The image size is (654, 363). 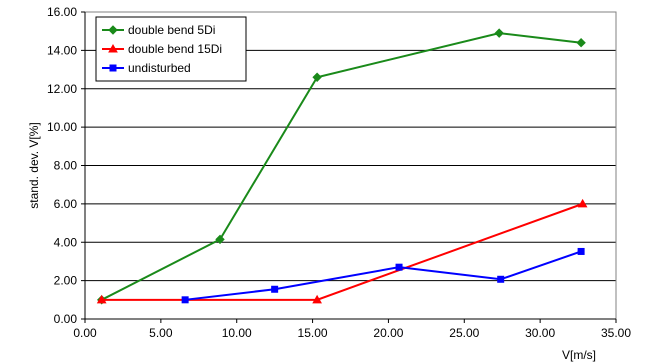 What do you see at coordinates (464, 333) in the screenshot?
I see `x-tick-label: 25.00` at bounding box center [464, 333].